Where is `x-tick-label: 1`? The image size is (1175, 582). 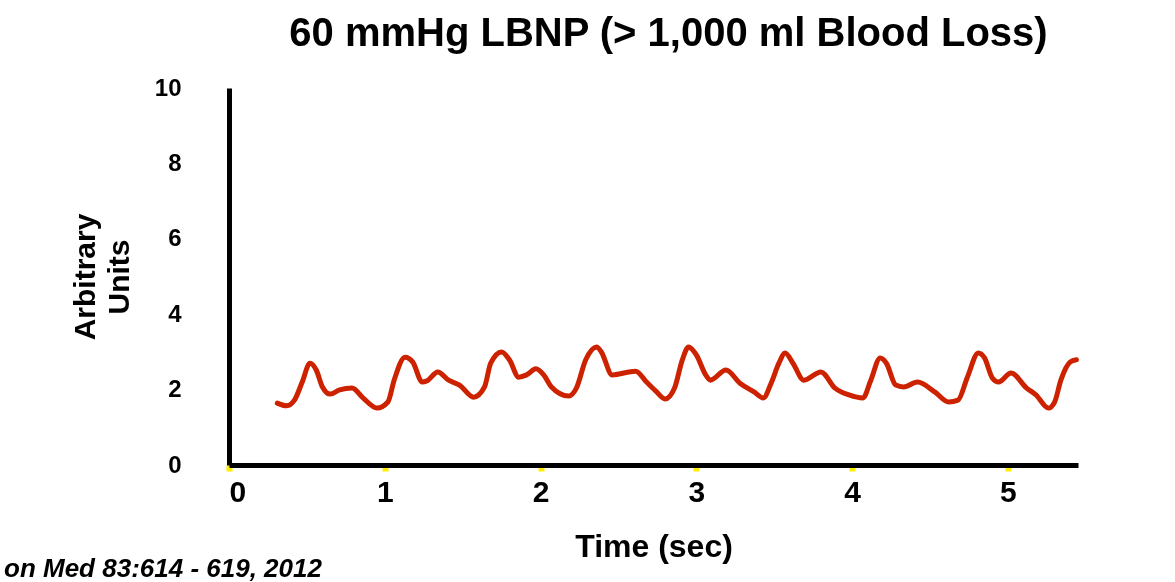
x-tick-label: 1 is located at coordinates (385, 491).